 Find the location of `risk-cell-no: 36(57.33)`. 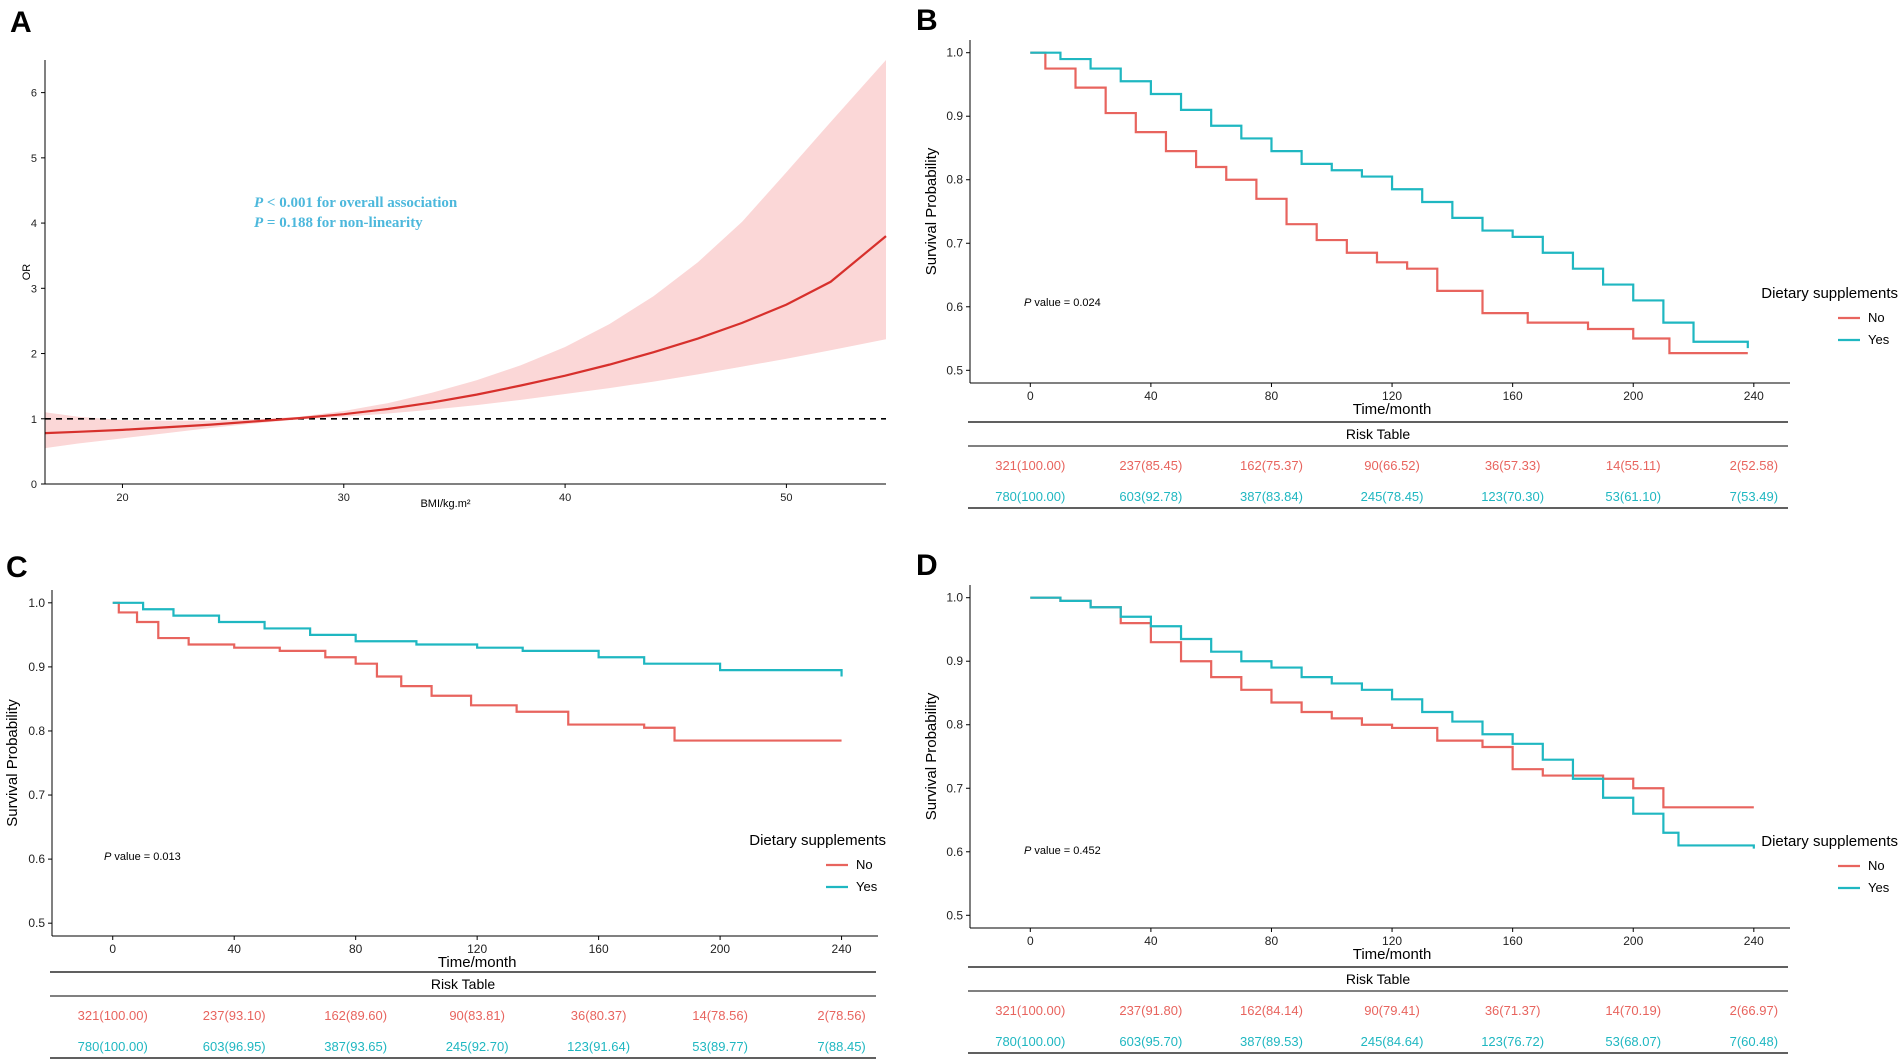

risk-cell-no: 36(57.33) is located at coordinates (1513, 465).